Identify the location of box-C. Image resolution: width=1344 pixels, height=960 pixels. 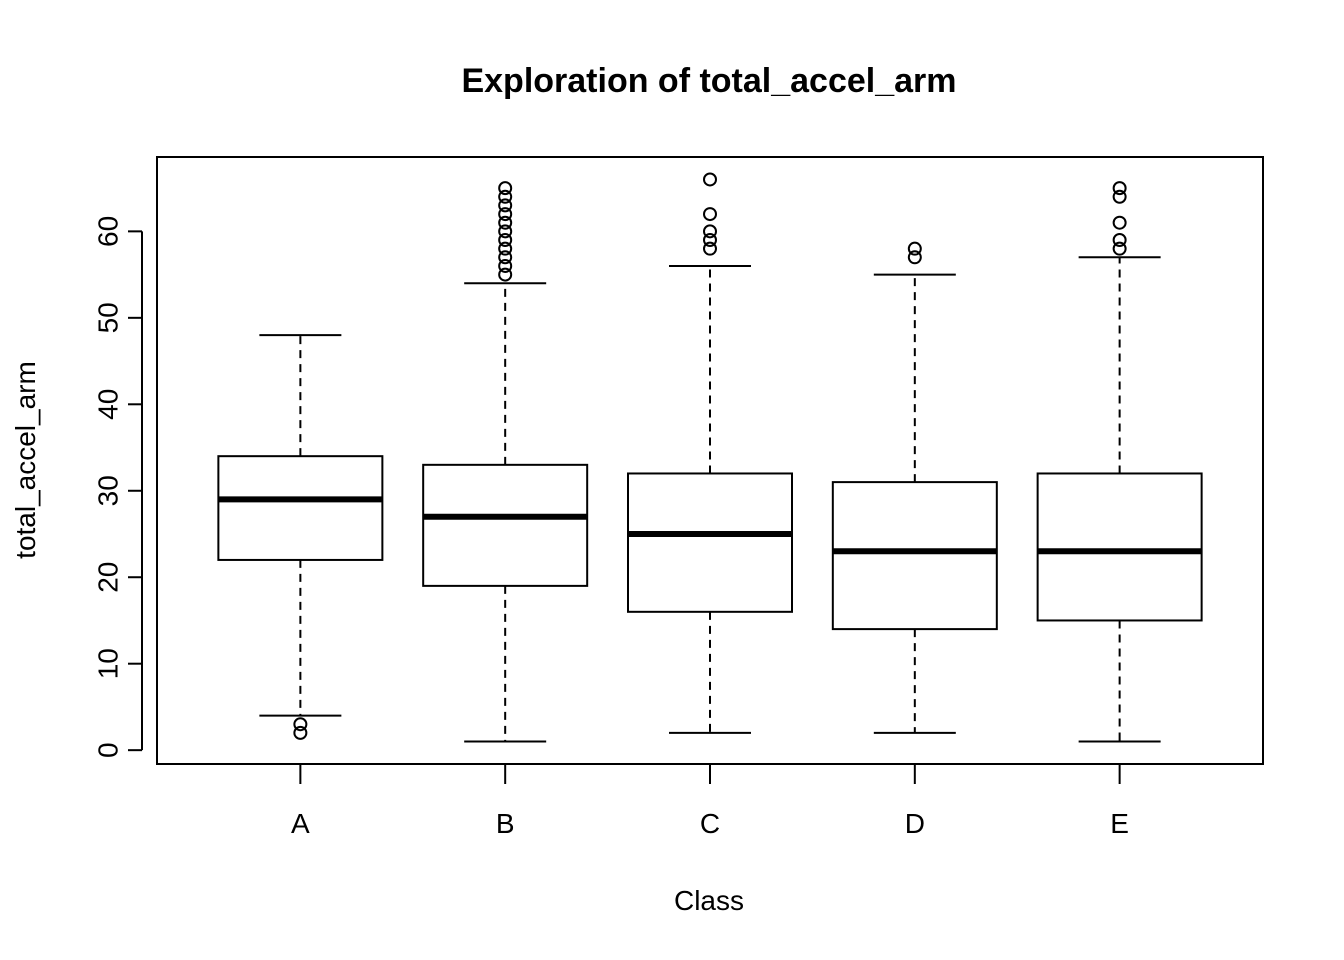
(710, 453).